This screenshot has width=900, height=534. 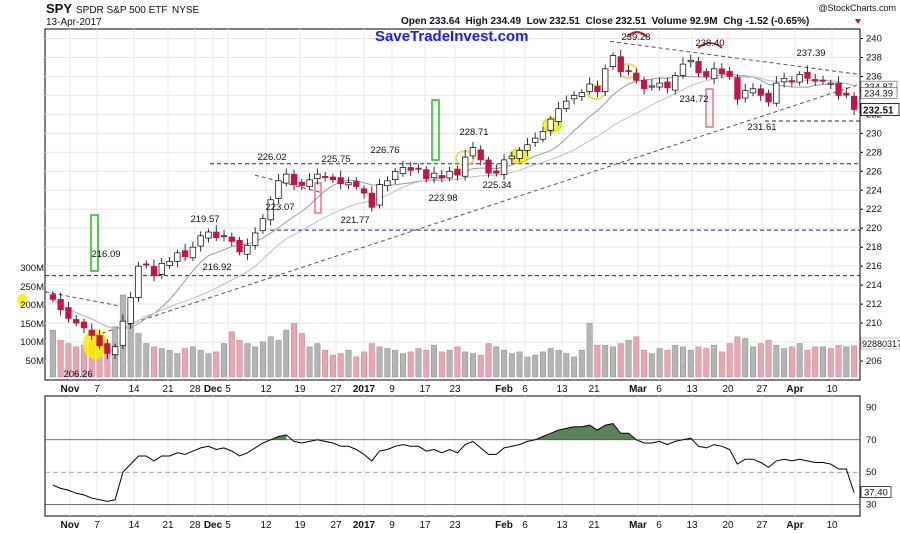 What do you see at coordinates (638, 389) in the screenshot?
I see `x-tick-label: Mar` at bounding box center [638, 389].